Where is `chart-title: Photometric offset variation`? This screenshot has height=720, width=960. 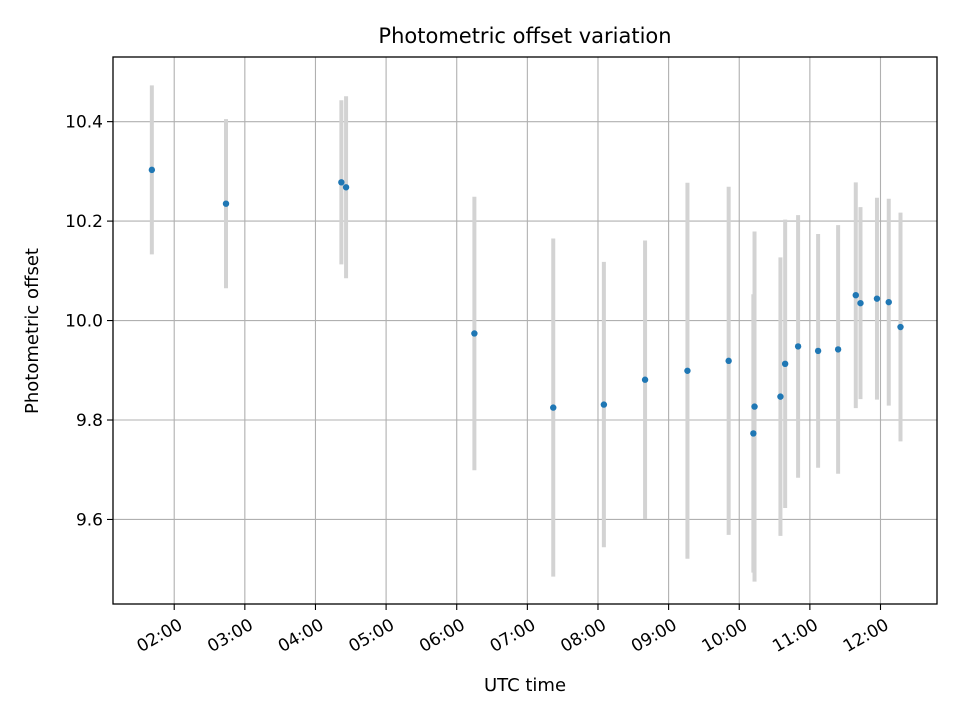
chart-title: Photometric offset variation is located at coordinates (524, 36).